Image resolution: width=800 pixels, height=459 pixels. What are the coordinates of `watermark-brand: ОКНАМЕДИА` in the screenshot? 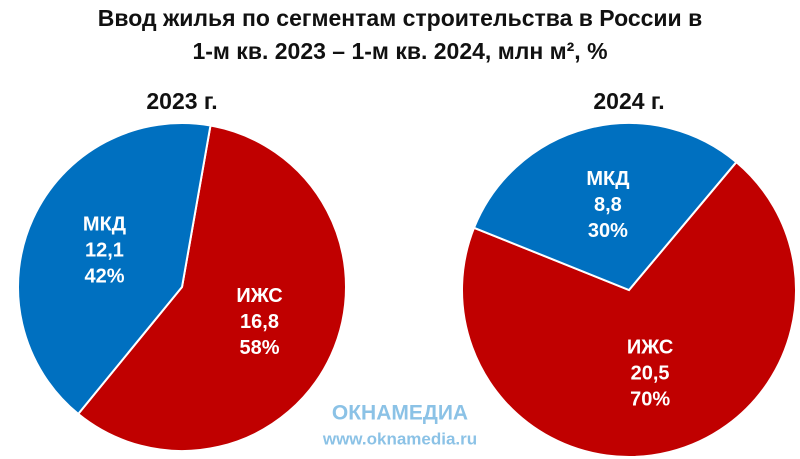 It's located at (400, 413).